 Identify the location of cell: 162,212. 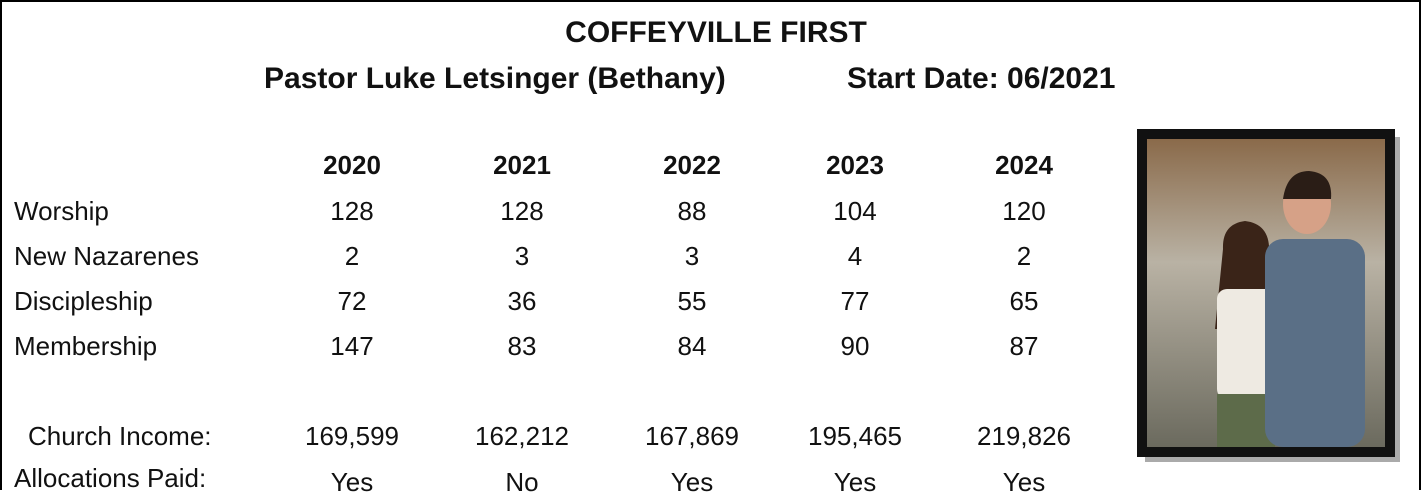
(522, 436).